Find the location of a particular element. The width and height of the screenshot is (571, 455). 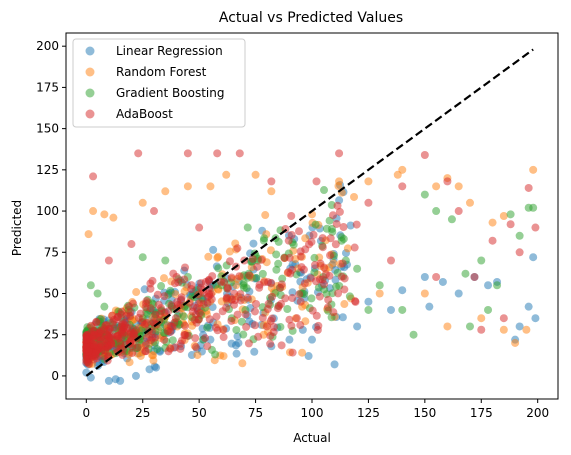

y-tick-label: 0 is located at coordinates (55, 376).